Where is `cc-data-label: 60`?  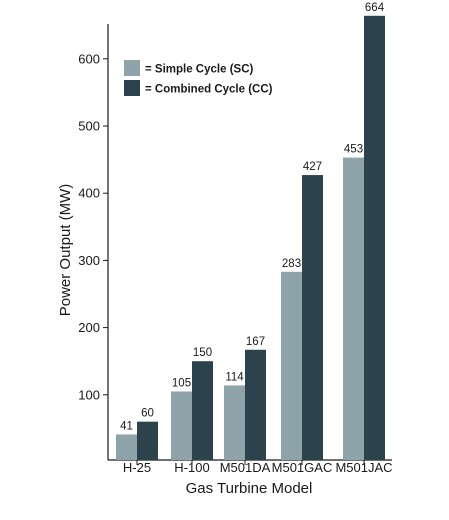 cc-data-label: 60 is located at coordinates (147, 414).